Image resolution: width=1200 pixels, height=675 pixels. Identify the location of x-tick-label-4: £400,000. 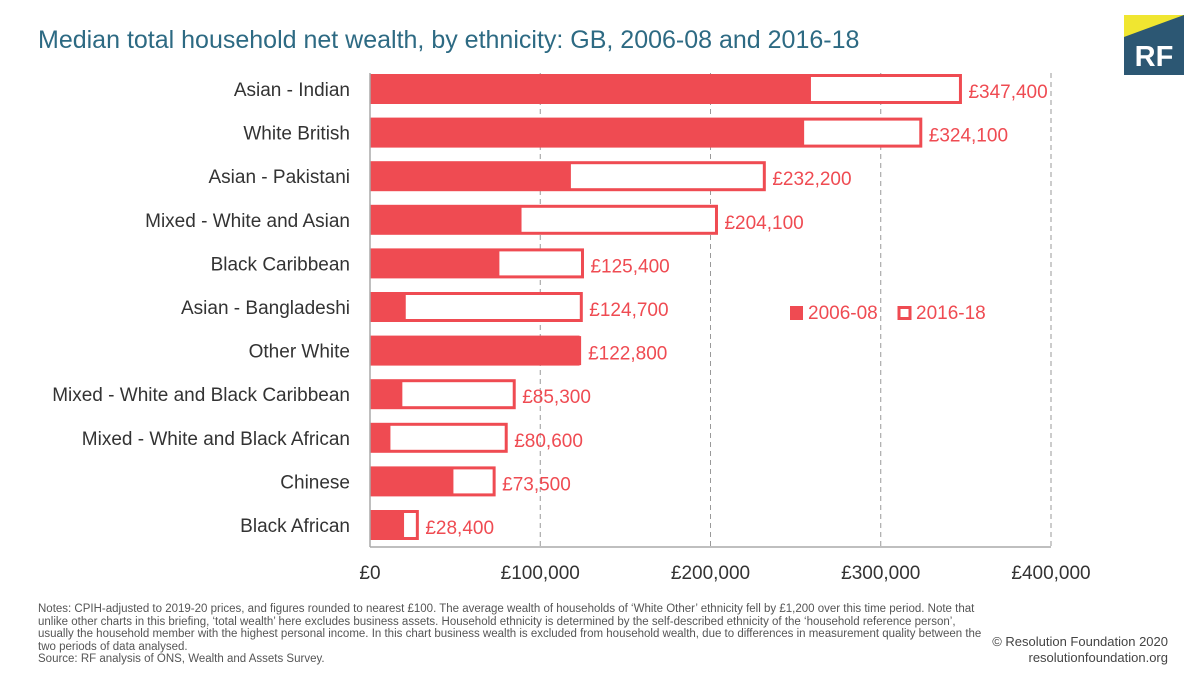
(1050, 573).